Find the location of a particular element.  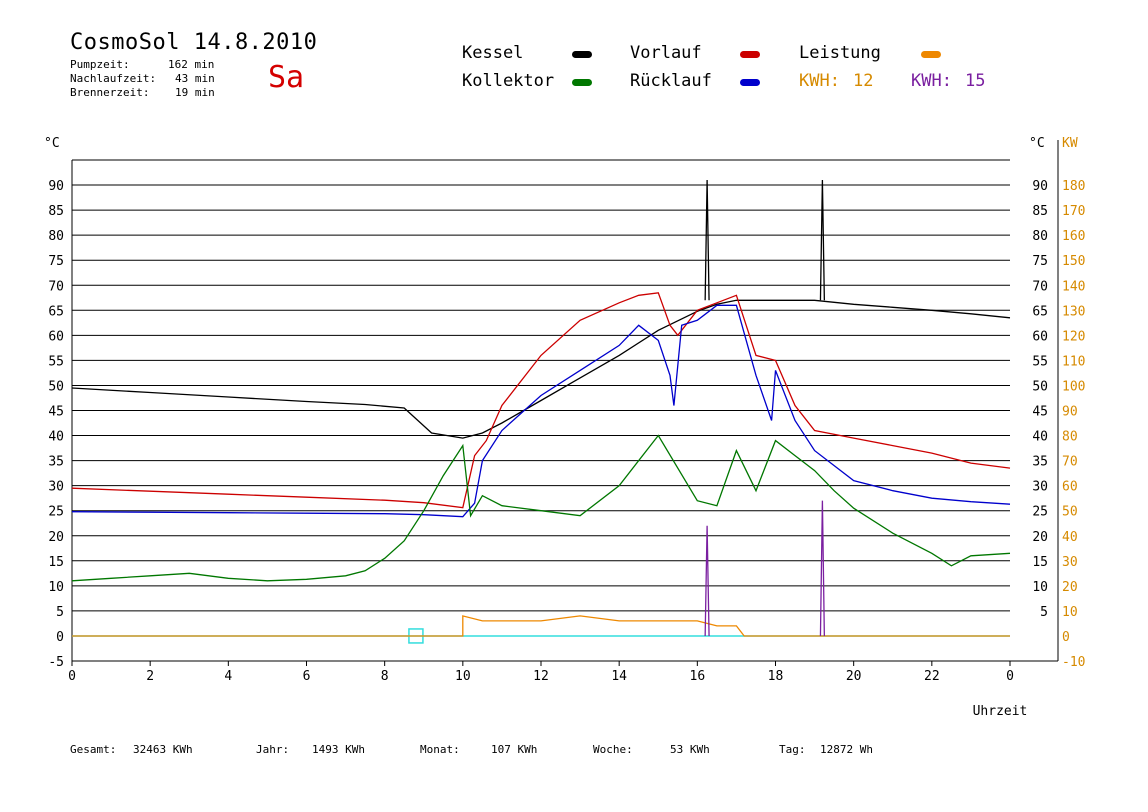

y-tick-label-right-c: 35 is located at coordinates (1040, 462).